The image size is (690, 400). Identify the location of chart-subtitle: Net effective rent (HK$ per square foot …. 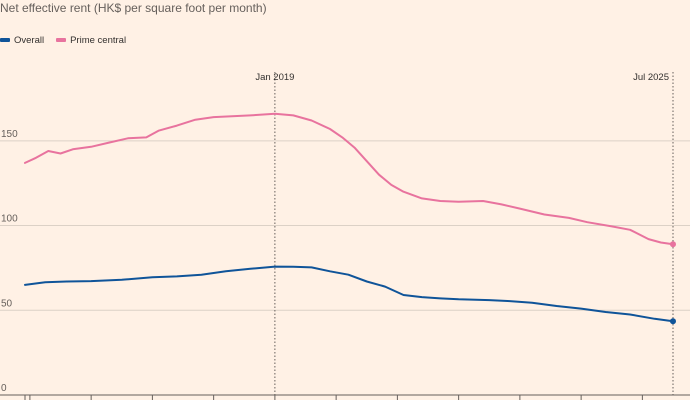
(133, 8).